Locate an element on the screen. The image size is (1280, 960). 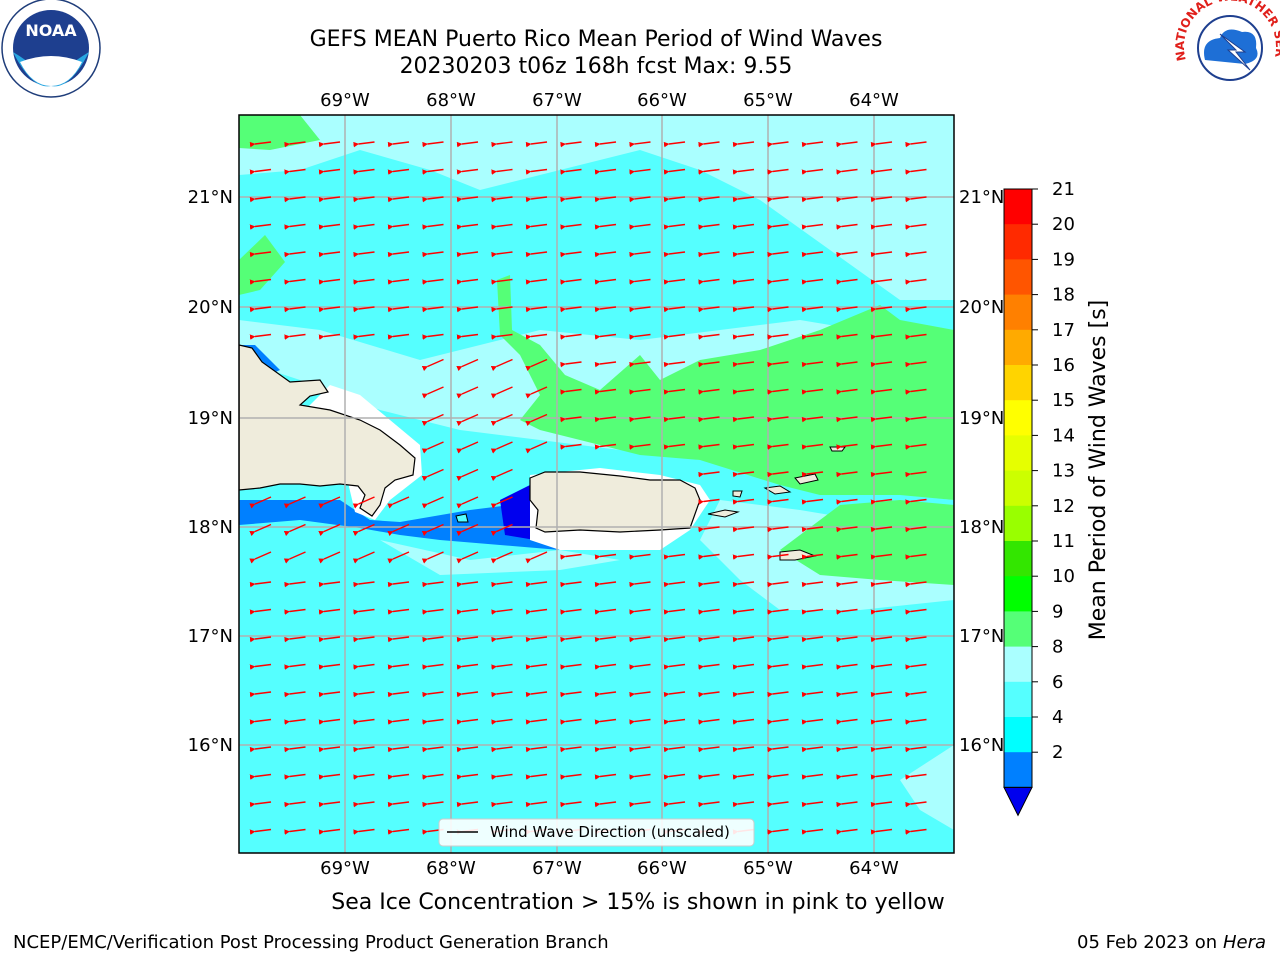
lat-label-left: 17°N is located at coordinates (210, 636).